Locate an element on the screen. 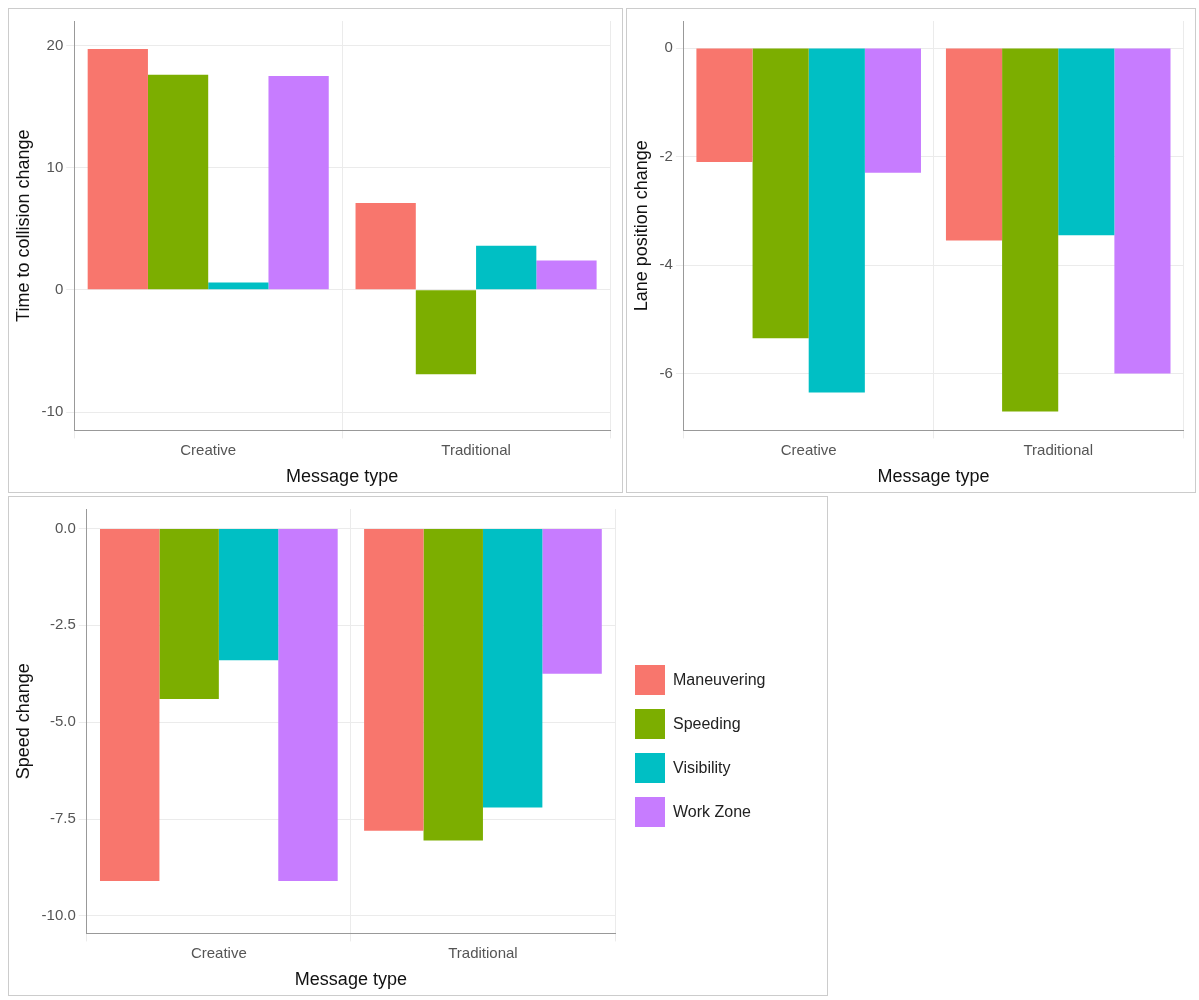 The height and width of the screenshot is (1000, 1199). y-axis-title: Lane position change is located at coordinates (640, 226).